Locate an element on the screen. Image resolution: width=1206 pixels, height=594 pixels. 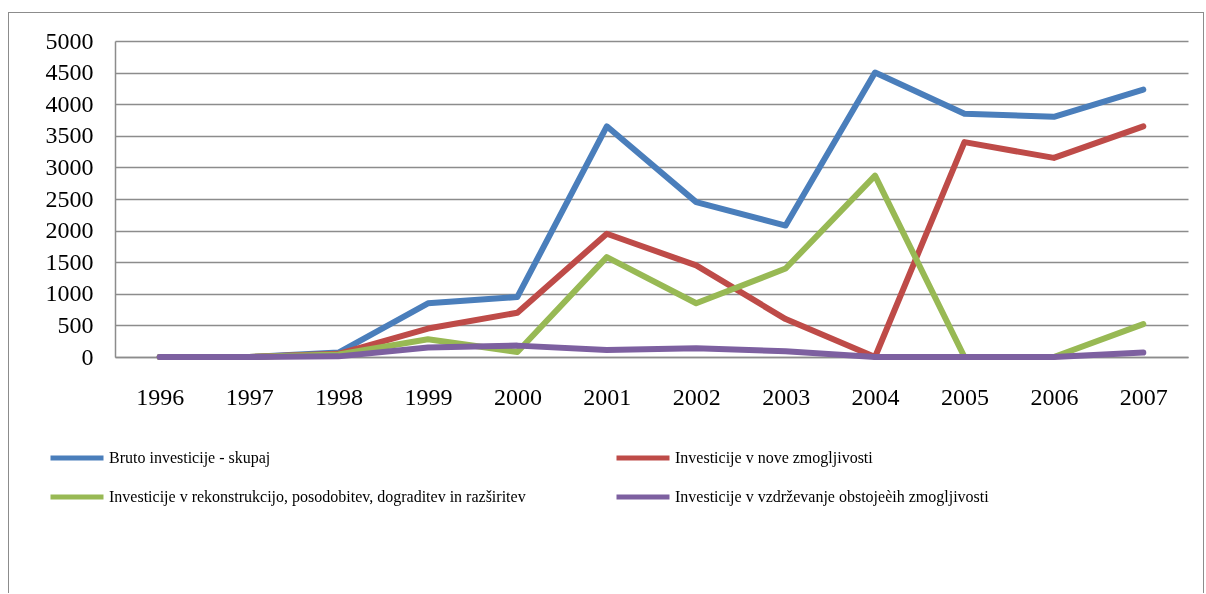
x-tick-label: 1999 is located at coordinates (428, 396).